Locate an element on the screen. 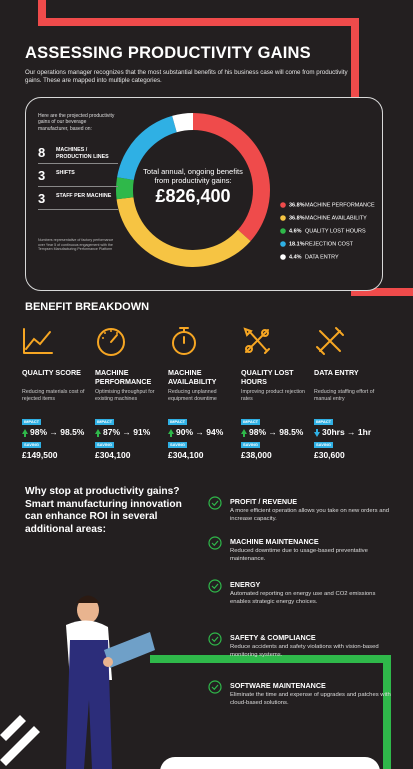 The width and height of the screenshot is (413, 769). from-value: 87% is located at coordinates (112, 432).